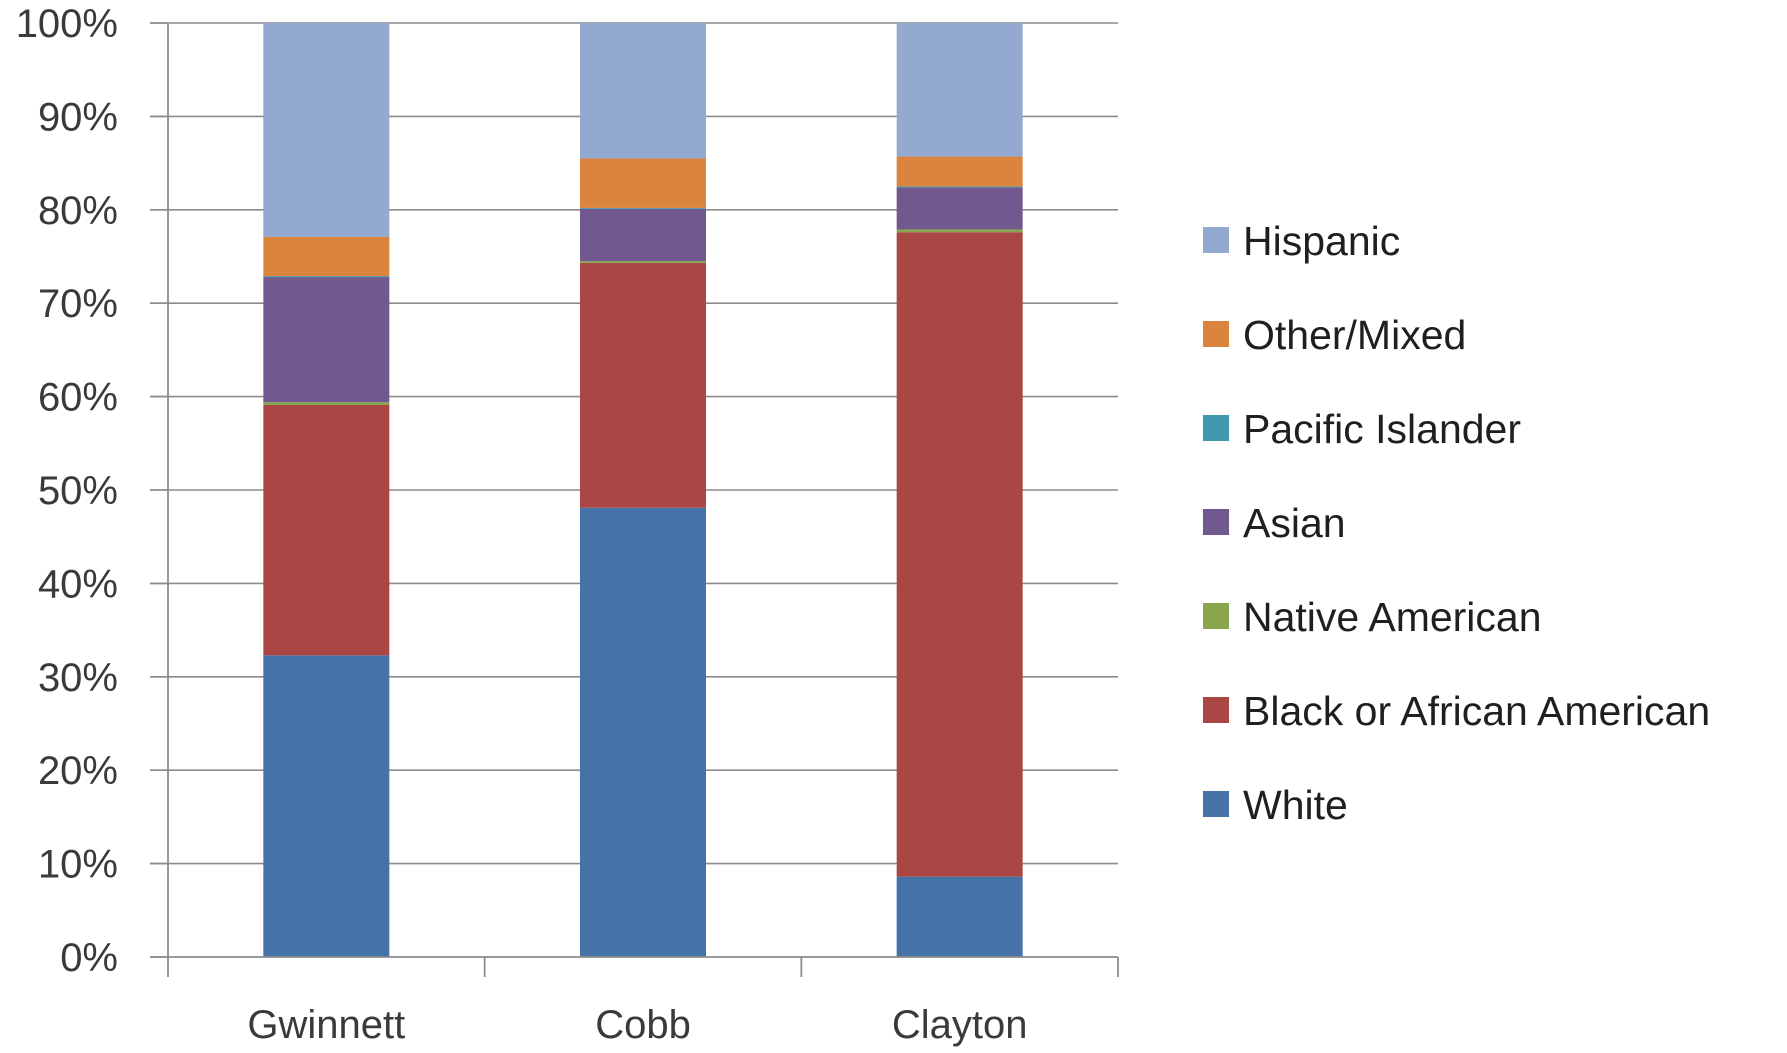 This screenshot has width=1787, height=1053. I want to click on x-tick-label: Gwinnett, so click(326, 1025).